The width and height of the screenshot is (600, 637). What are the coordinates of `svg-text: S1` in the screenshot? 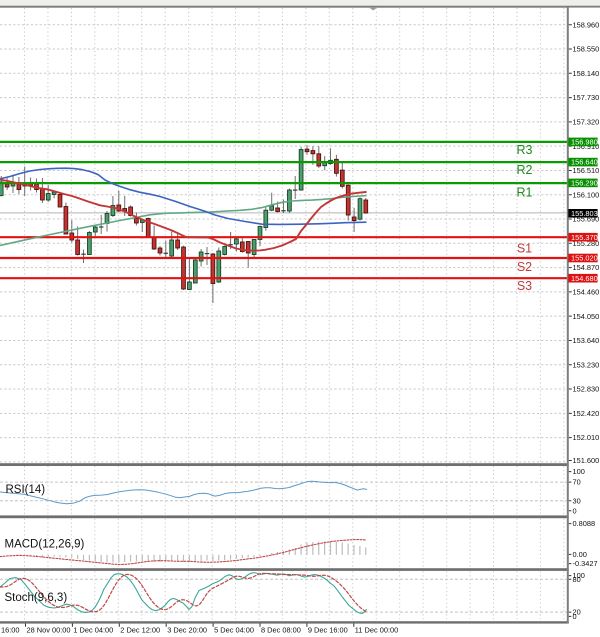 It's located at (524, 249).